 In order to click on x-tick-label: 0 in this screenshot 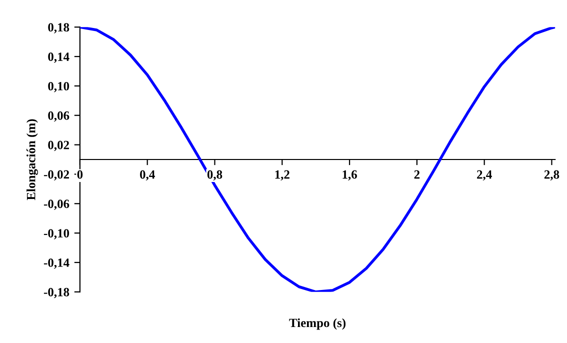, I will do `click(80, 174)`.